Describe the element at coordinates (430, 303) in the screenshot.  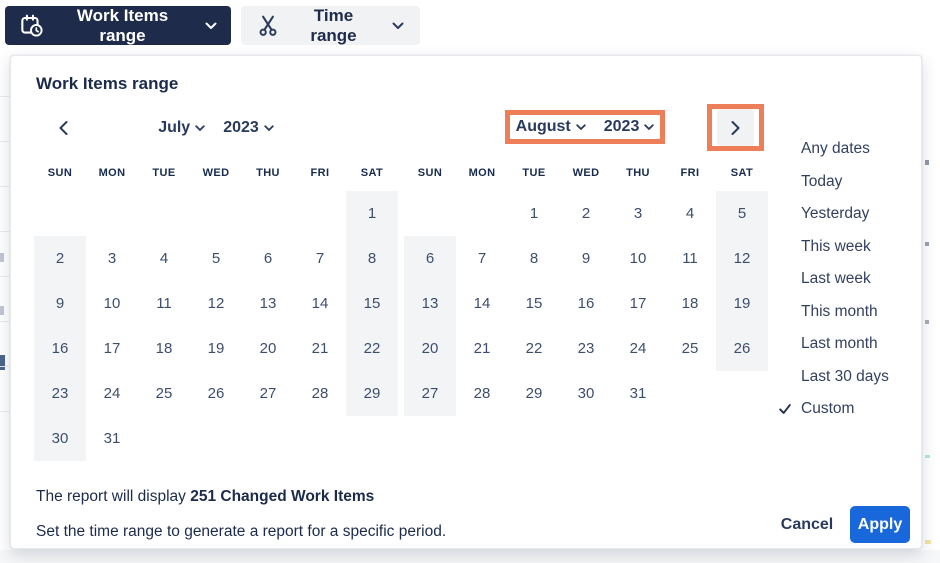
I see `date-cell-august-13: 13` at that location.